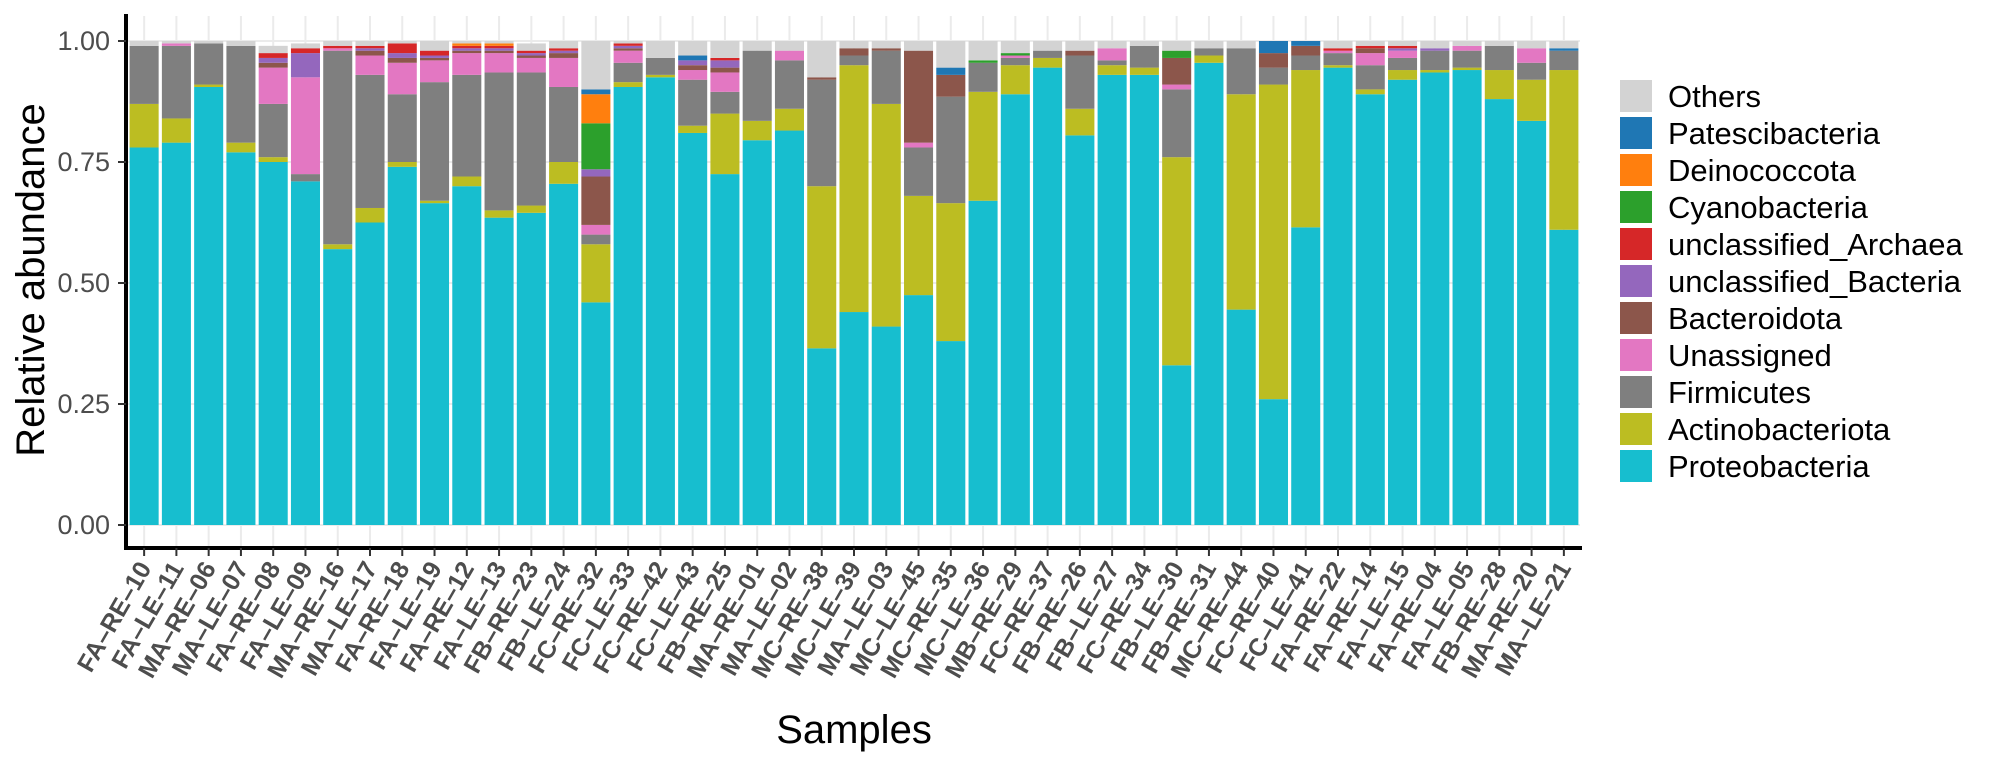 The image size is (2000, 761). I want to click on y-tick-labels: 0.00 0.25 0.50 0.75 1.00, so click(91, 283).